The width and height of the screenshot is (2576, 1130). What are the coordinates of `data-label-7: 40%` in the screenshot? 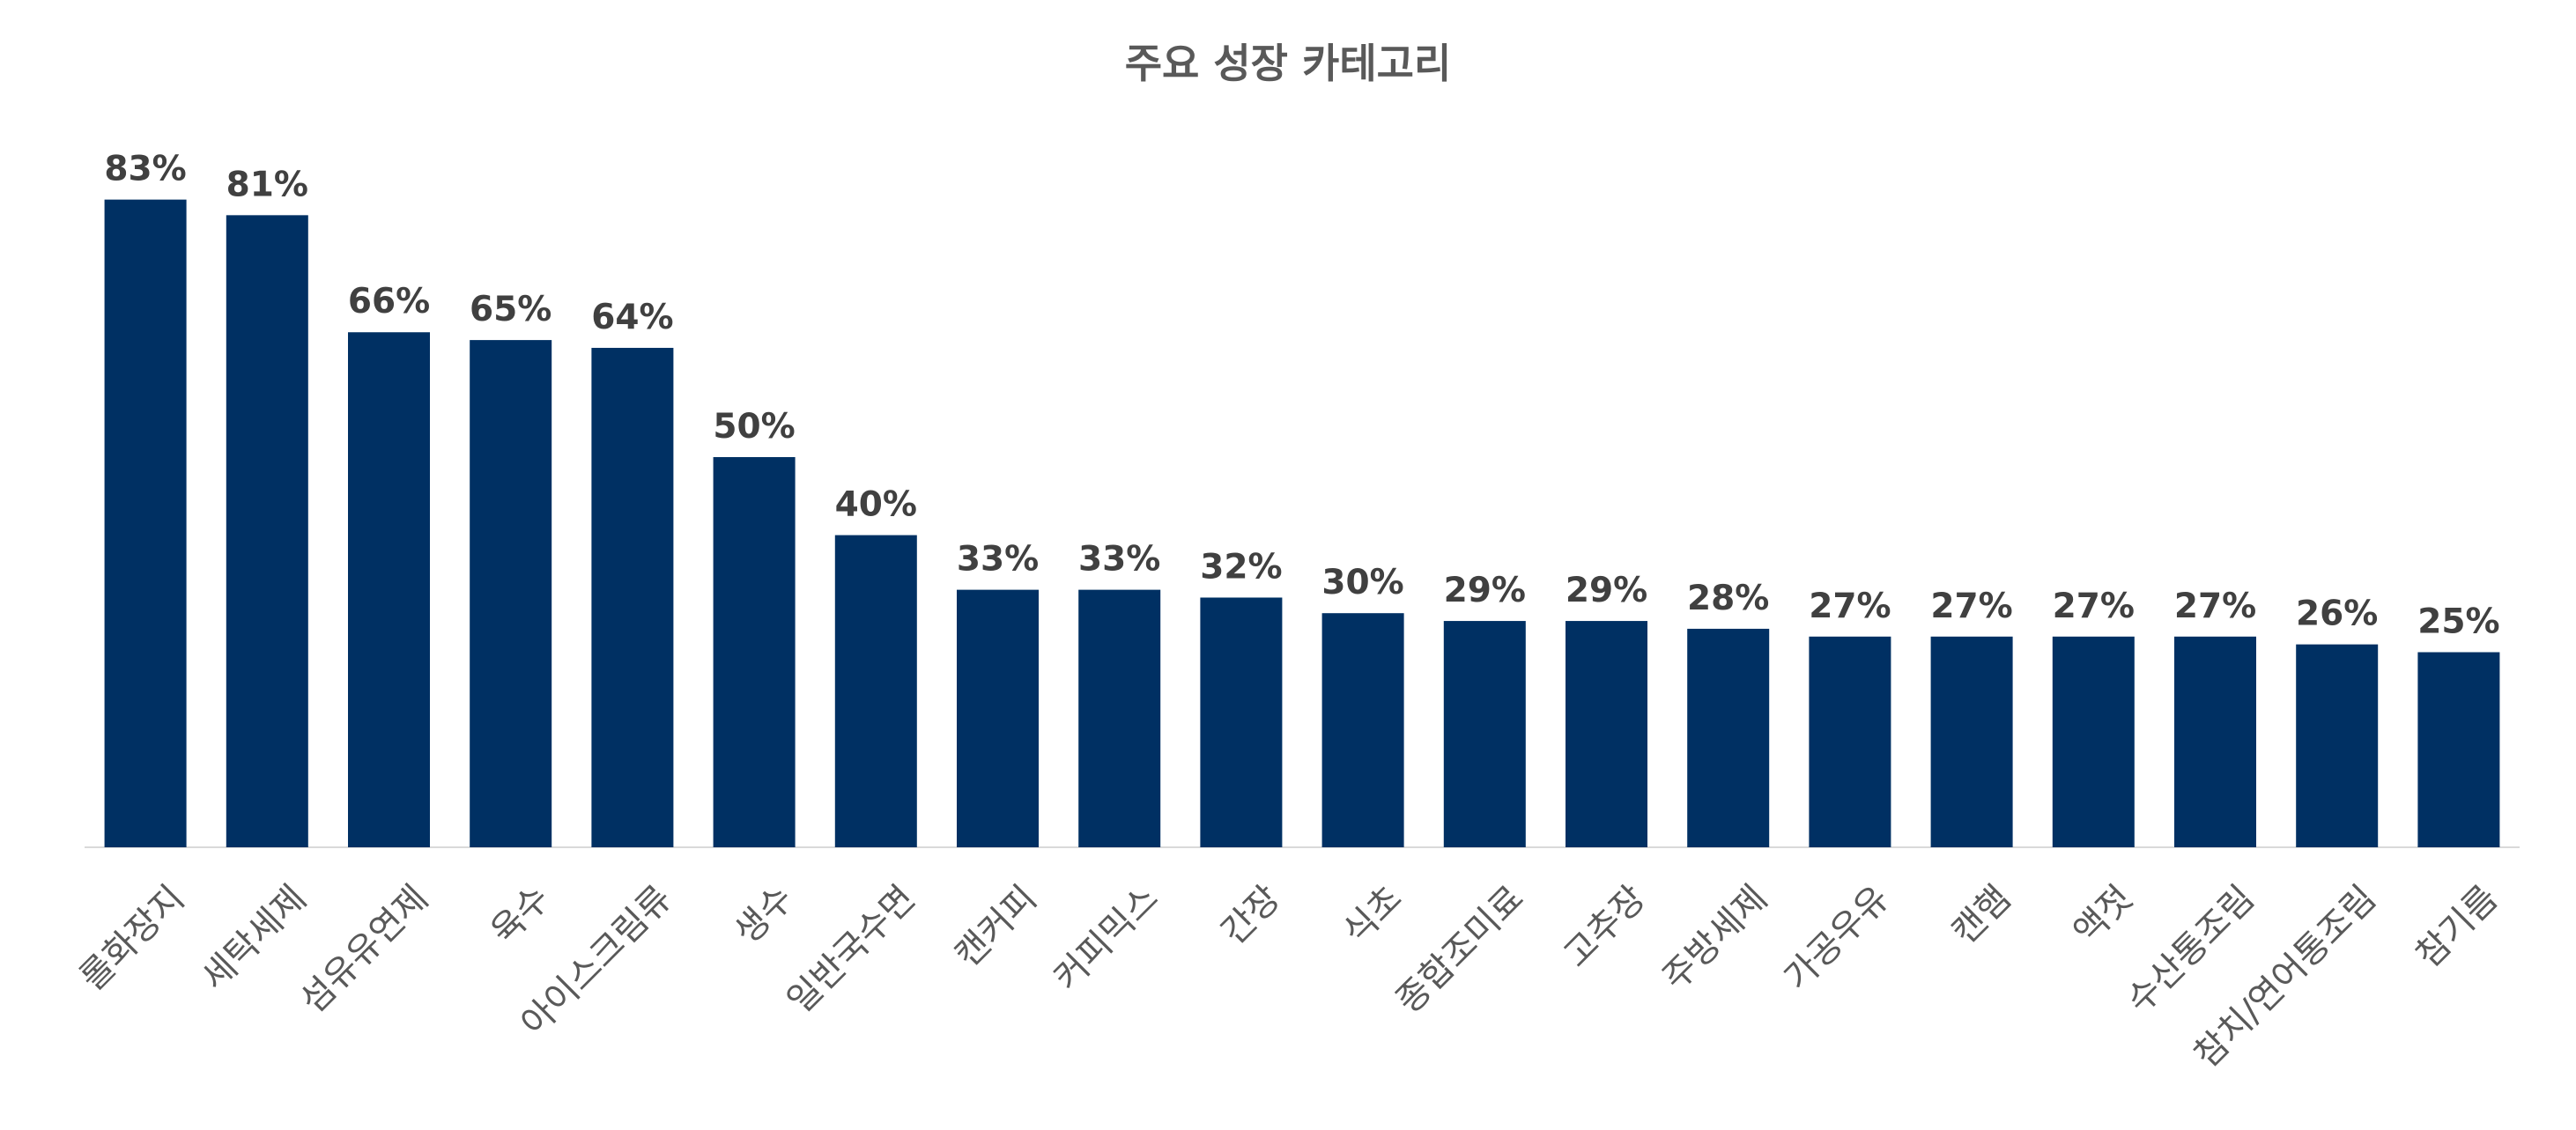 It's located at (876, 505).